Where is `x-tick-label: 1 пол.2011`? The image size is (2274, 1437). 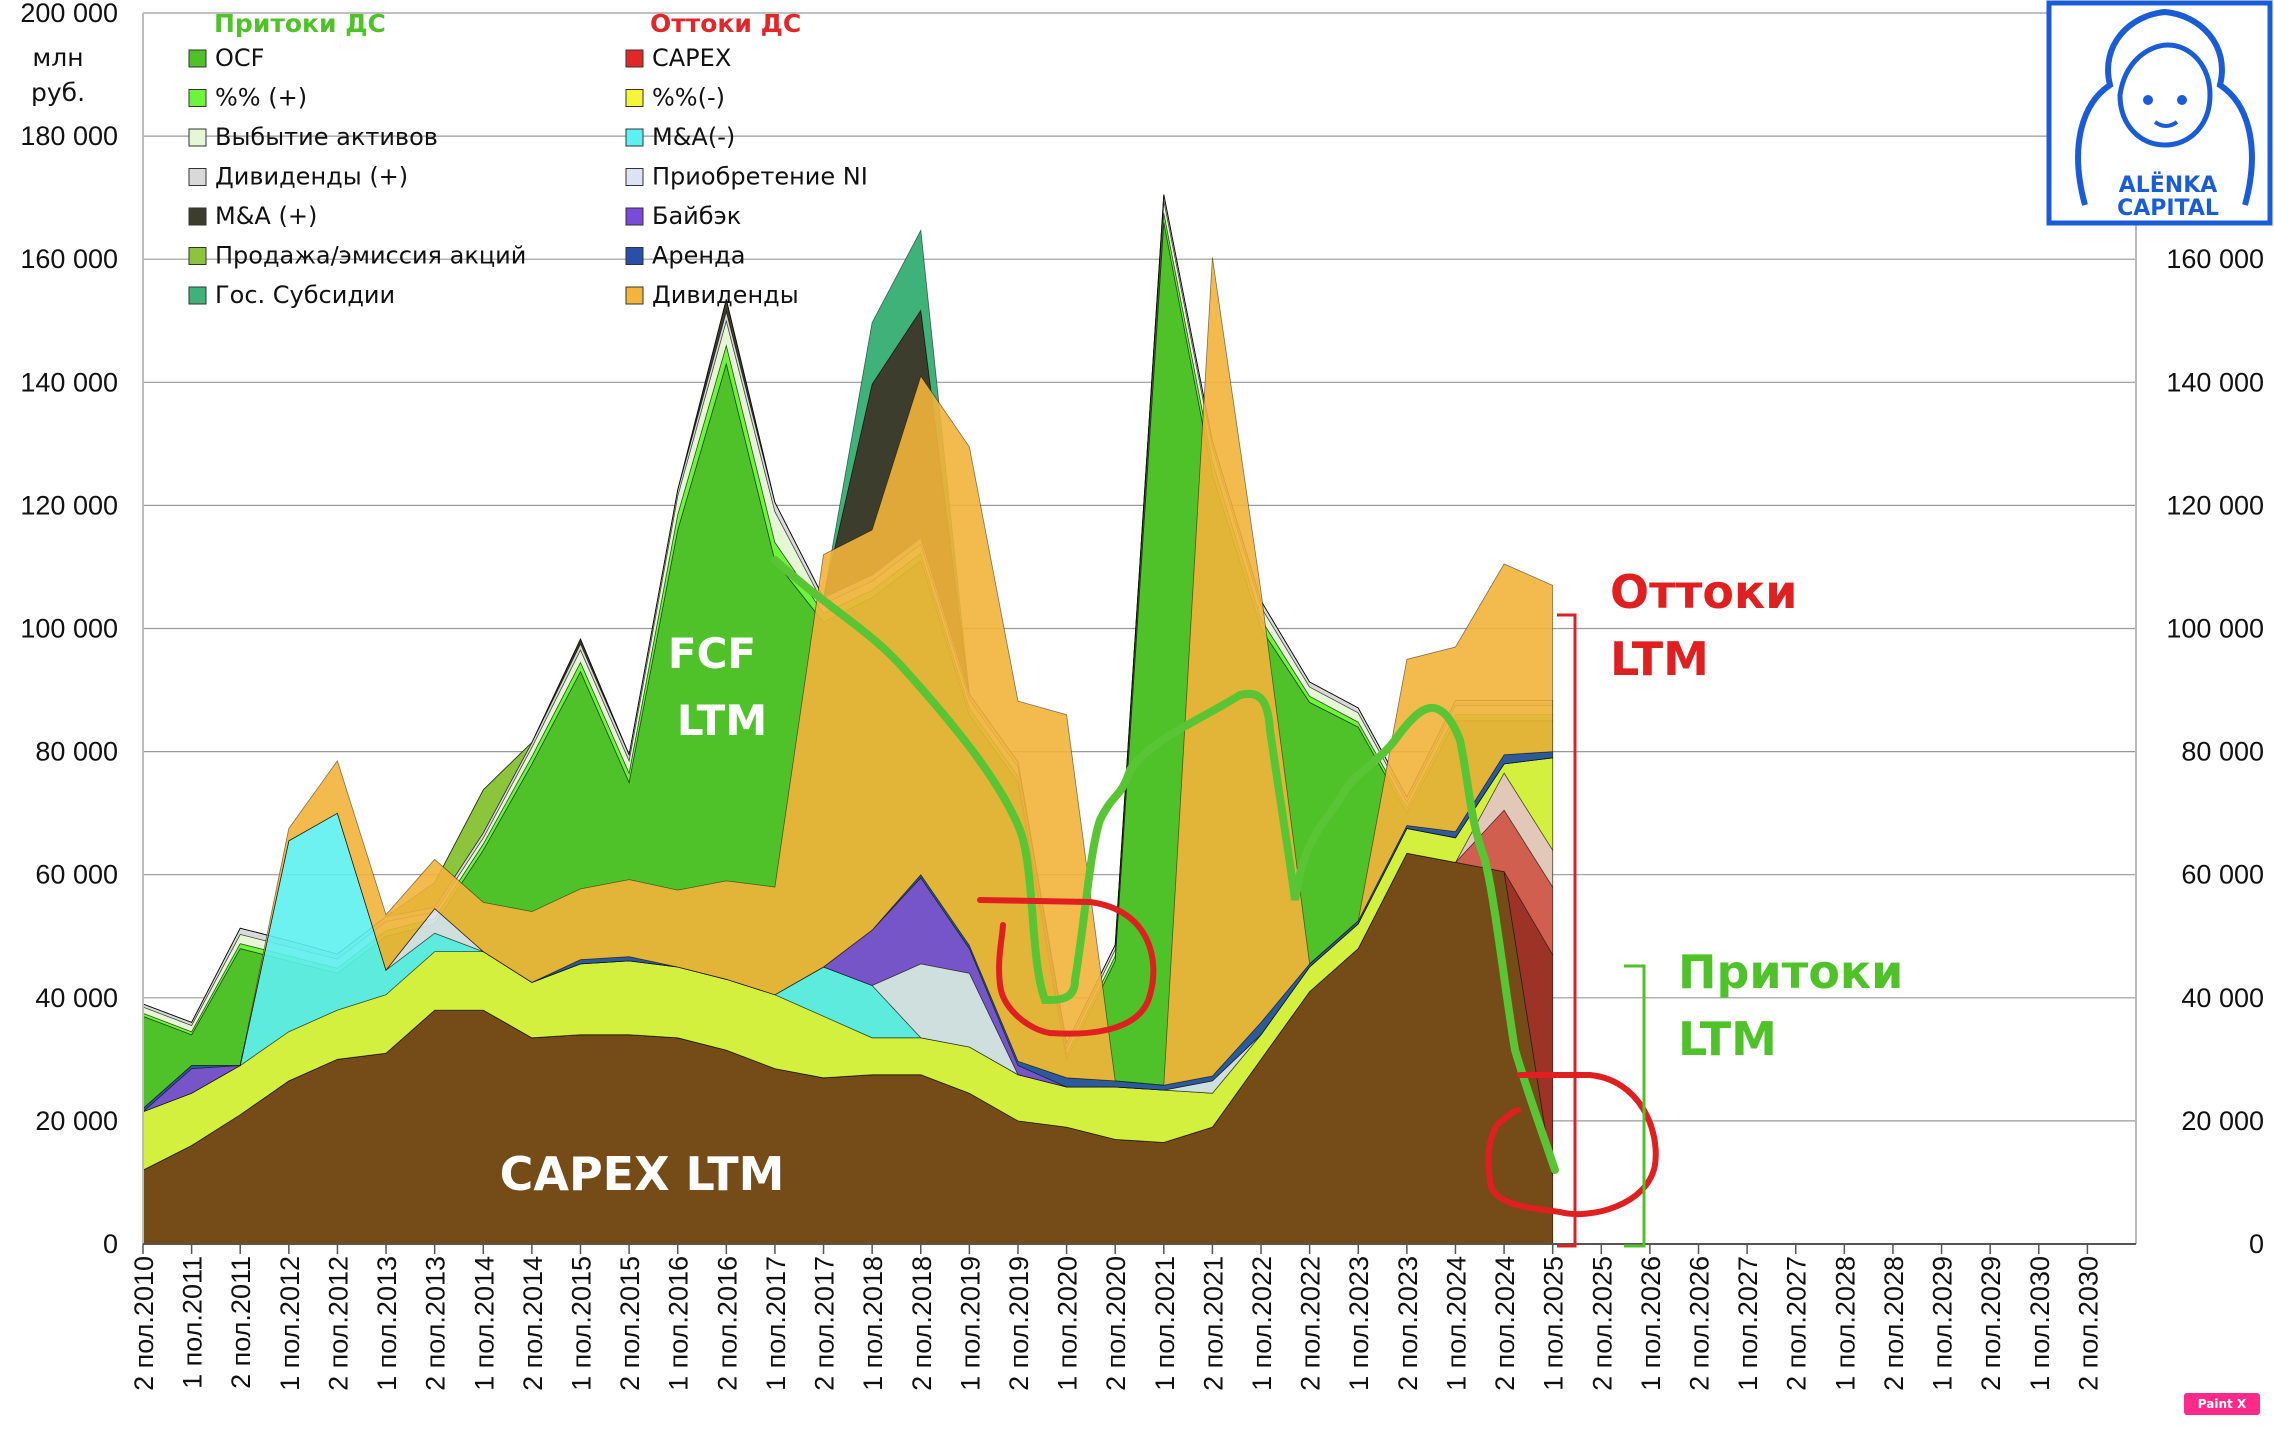 x-tick-label: 1 пол.2011 is located at coordinates (193, 1322).